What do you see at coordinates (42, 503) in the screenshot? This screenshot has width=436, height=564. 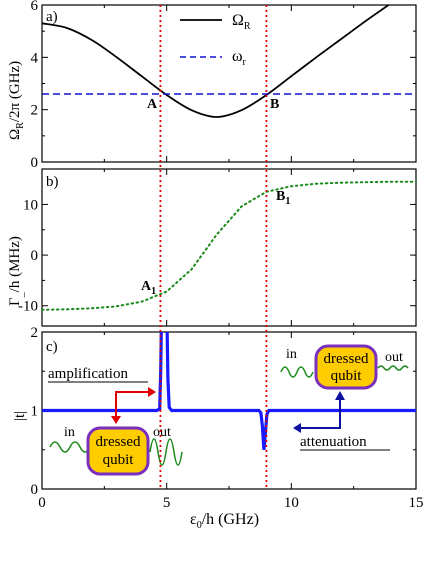 I see `x-tick-label: 0` at bounding box center [42, 503].